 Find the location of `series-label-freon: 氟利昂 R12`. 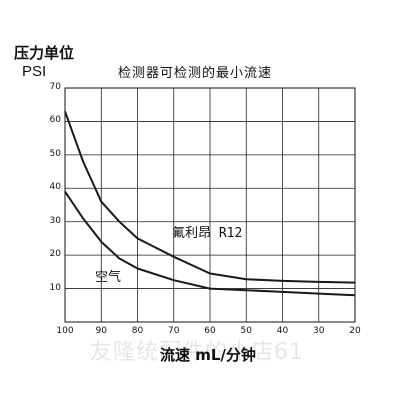

series-label-freon: 氟利昂 R12 is located at coordinates (207, 233).